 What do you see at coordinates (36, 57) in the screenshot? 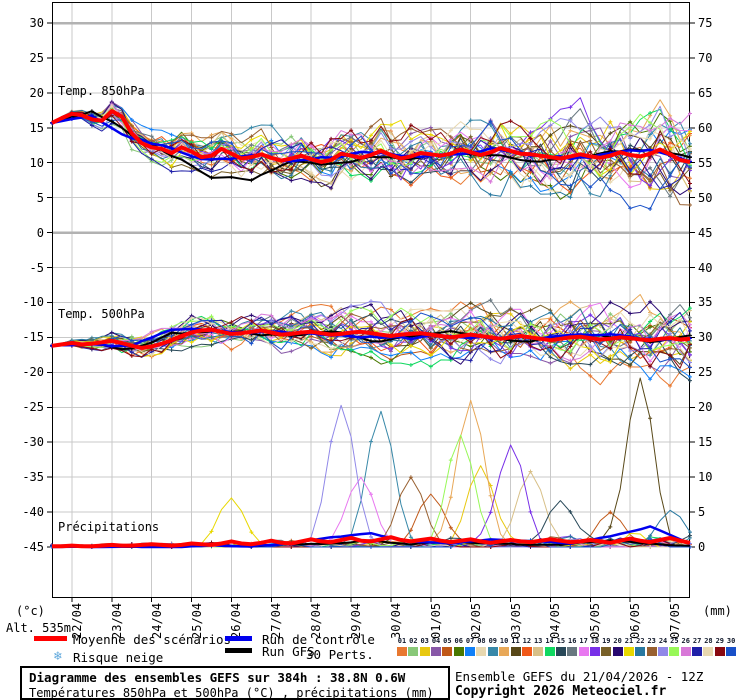
I see `left-tick-25: 25` at bounding box center [36, 57].